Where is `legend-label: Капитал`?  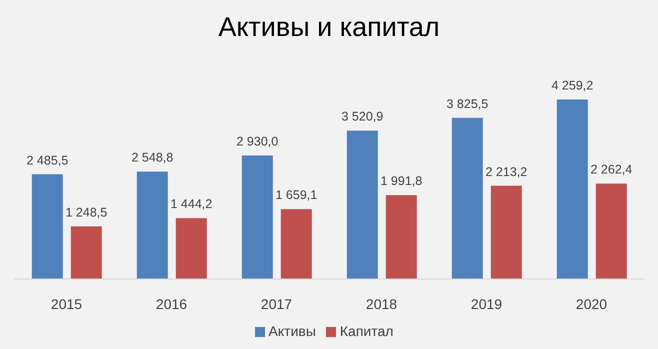 legend-label: Капитал is located at coordinates (367, 331).